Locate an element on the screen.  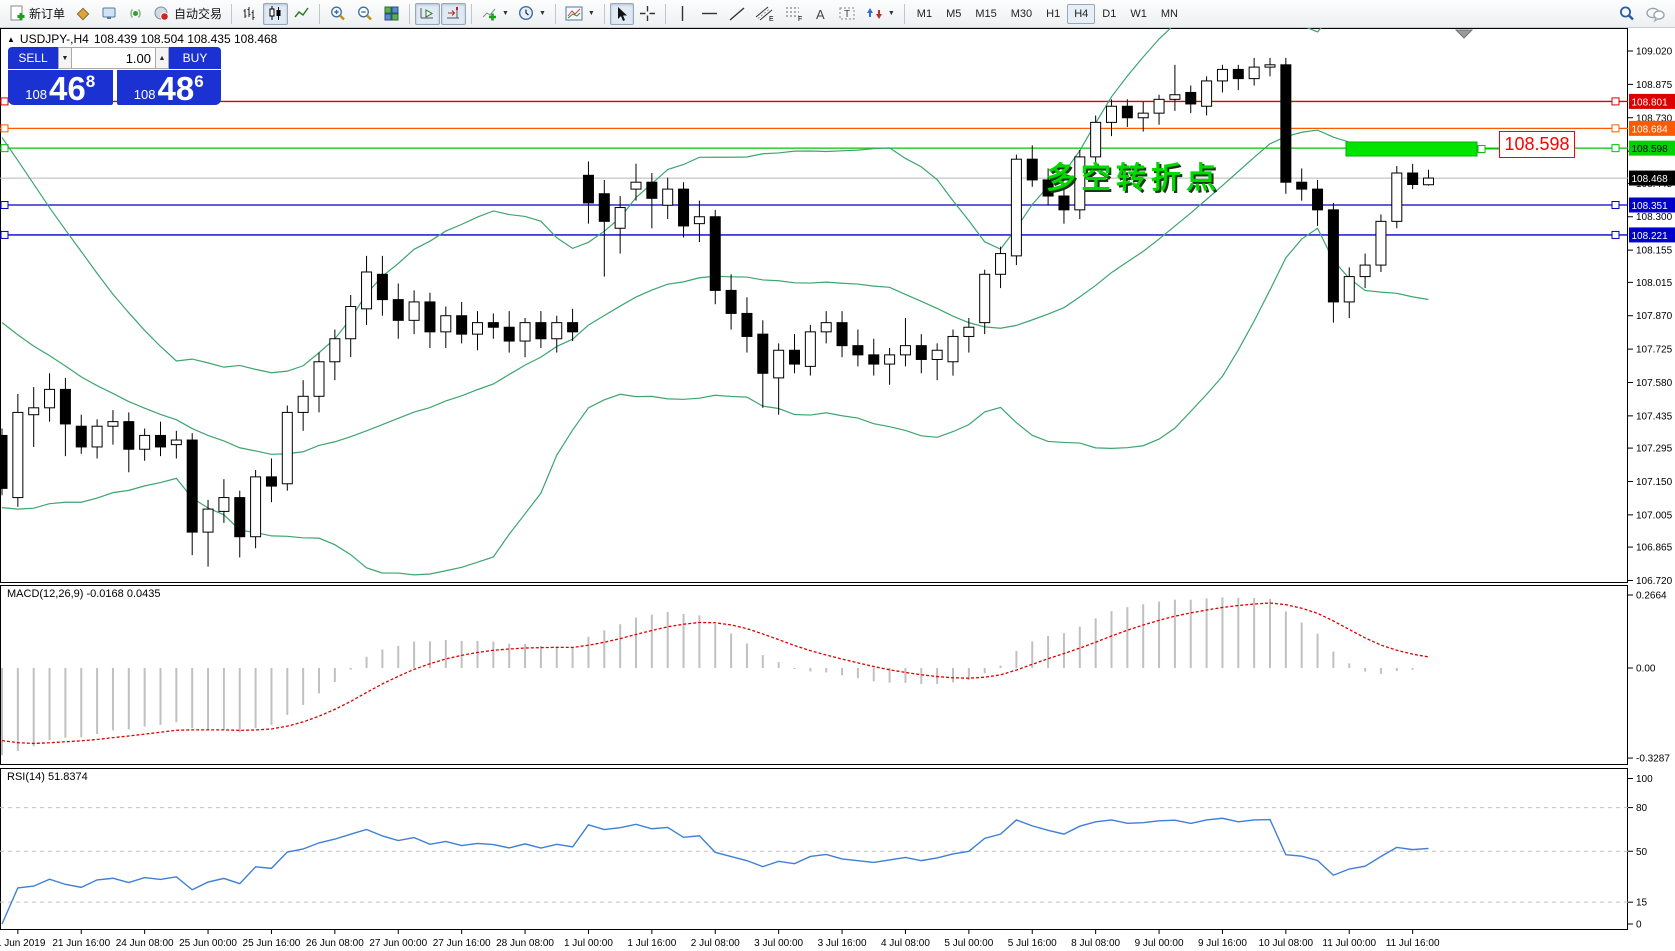
rsi-indicator-label: RSI(14) 51.8374 is located at coordinates (47, 777).